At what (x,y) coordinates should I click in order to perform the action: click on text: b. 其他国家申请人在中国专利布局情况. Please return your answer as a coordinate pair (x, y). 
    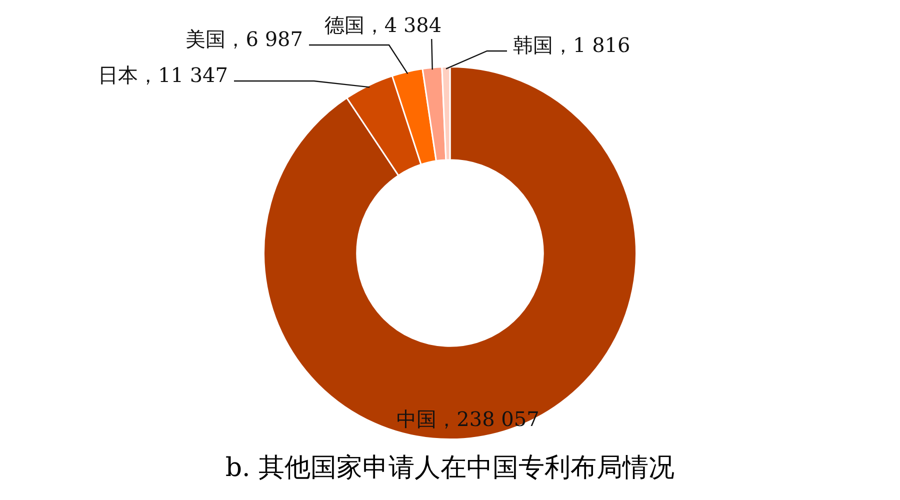
    Looking at the image, I should click on (450, 468).